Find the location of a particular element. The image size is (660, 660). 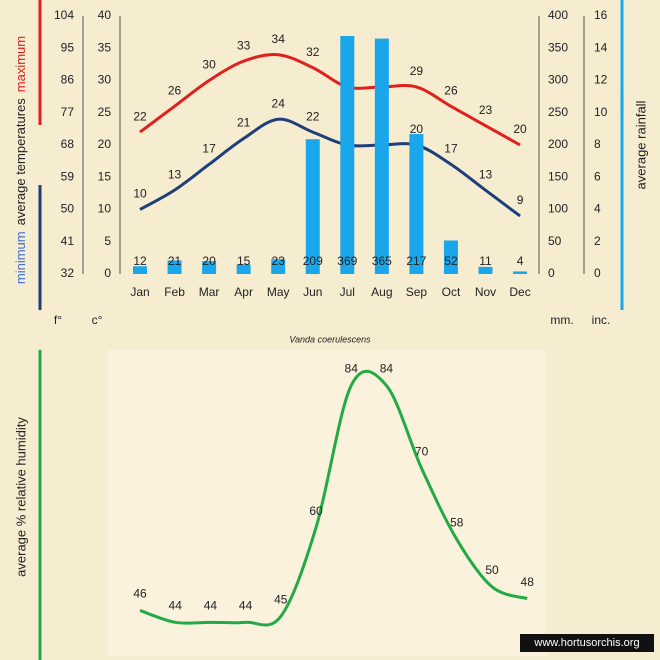

tick-label: 41 is located at coordinates (68, 241).